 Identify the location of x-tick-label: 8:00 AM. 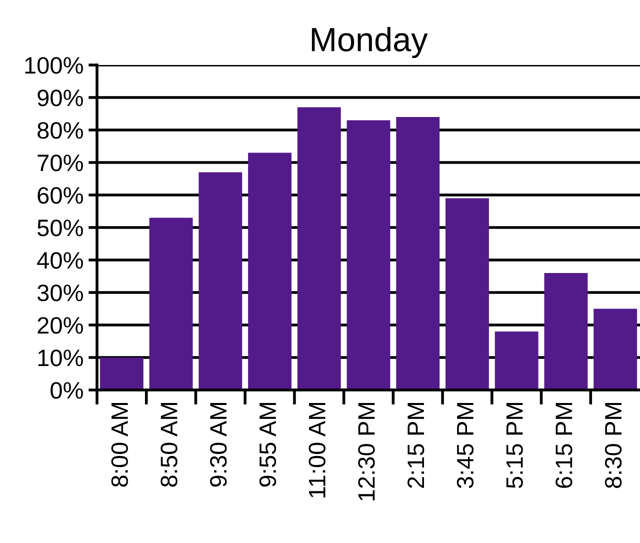
(119, 445).